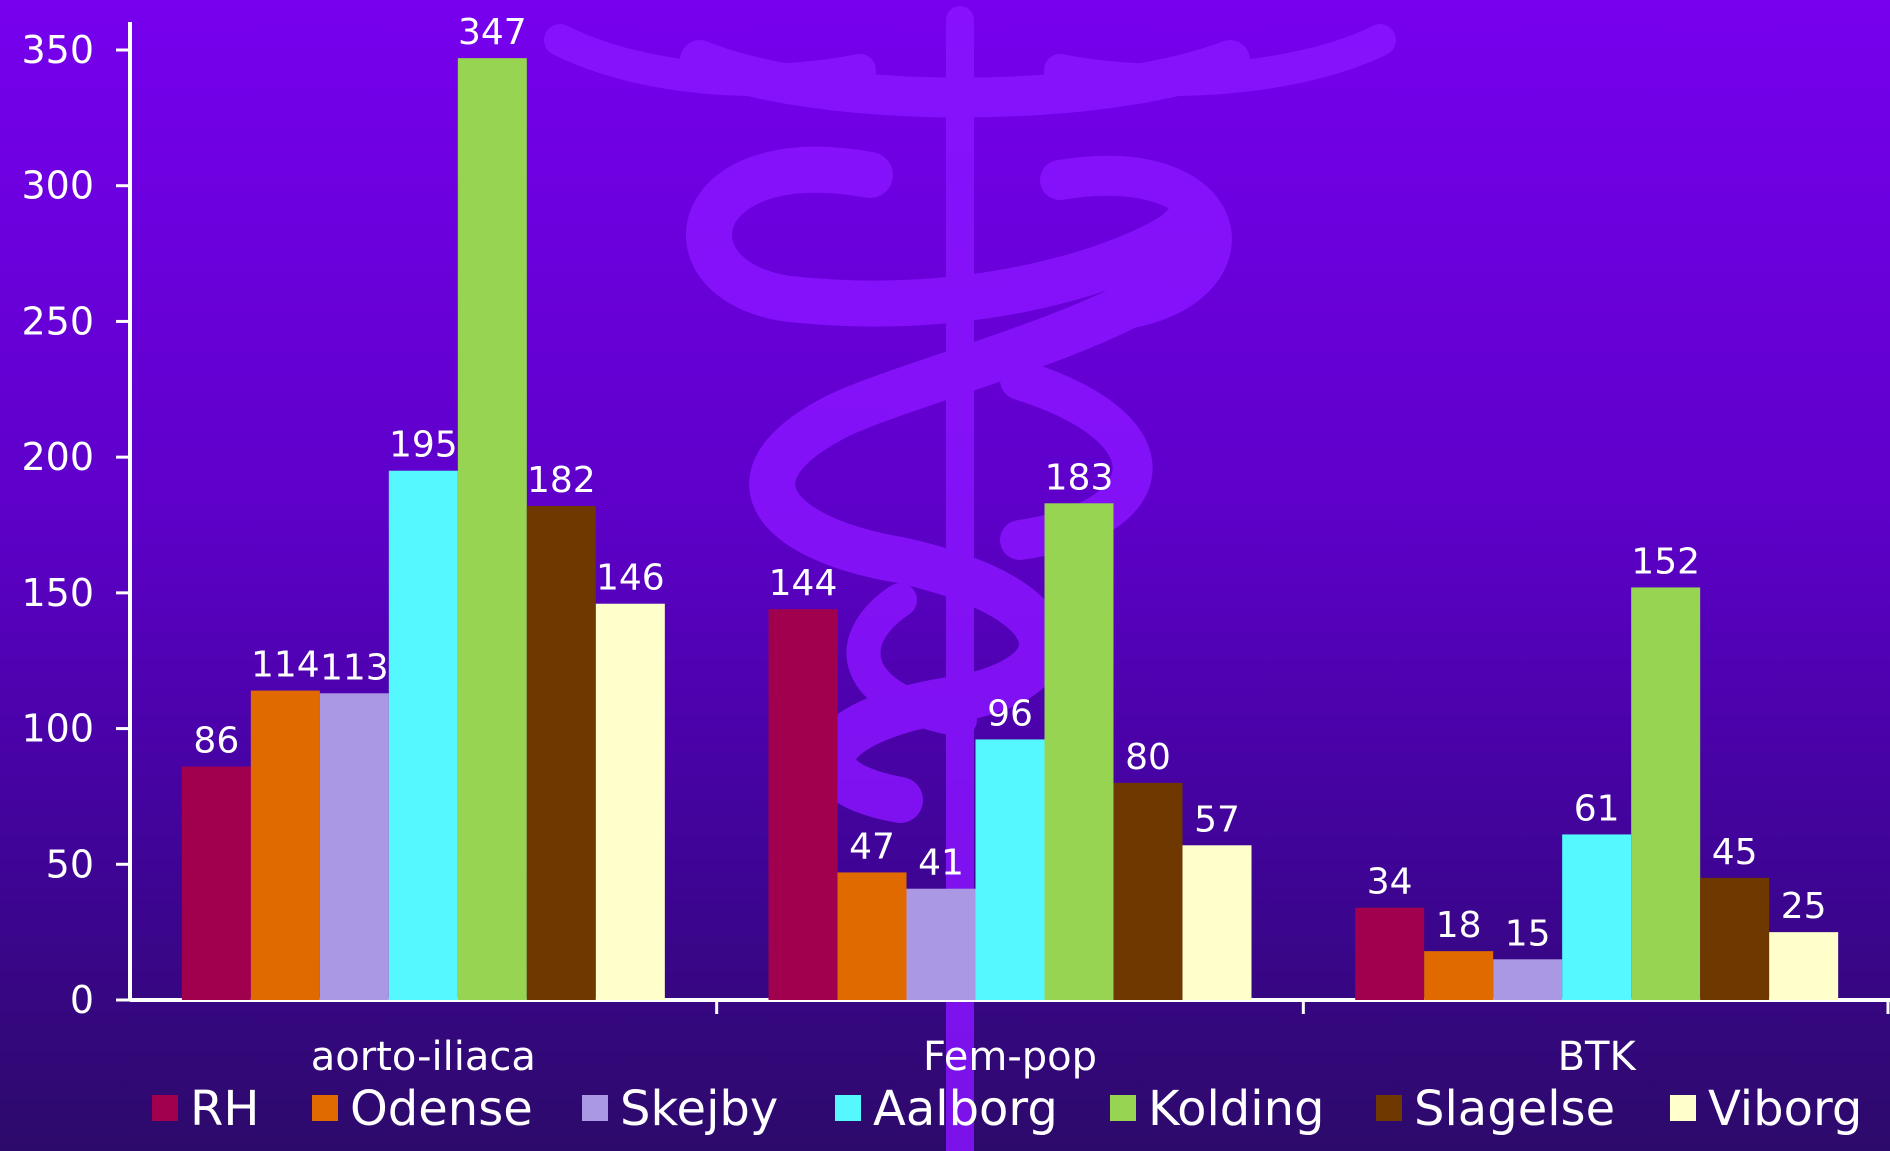 This screenshot has height=1151, width=1890. Describe the element at coordinates (1390, 882) in the screenshot. I see `bar-value-label: 34` at that location.